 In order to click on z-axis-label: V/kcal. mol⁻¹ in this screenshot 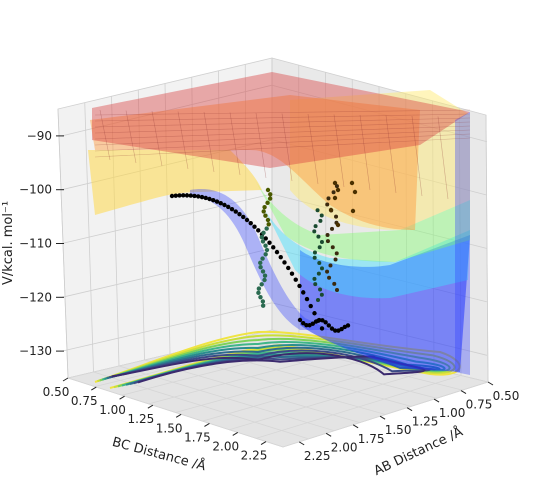, I will do `click(8, 243)`.